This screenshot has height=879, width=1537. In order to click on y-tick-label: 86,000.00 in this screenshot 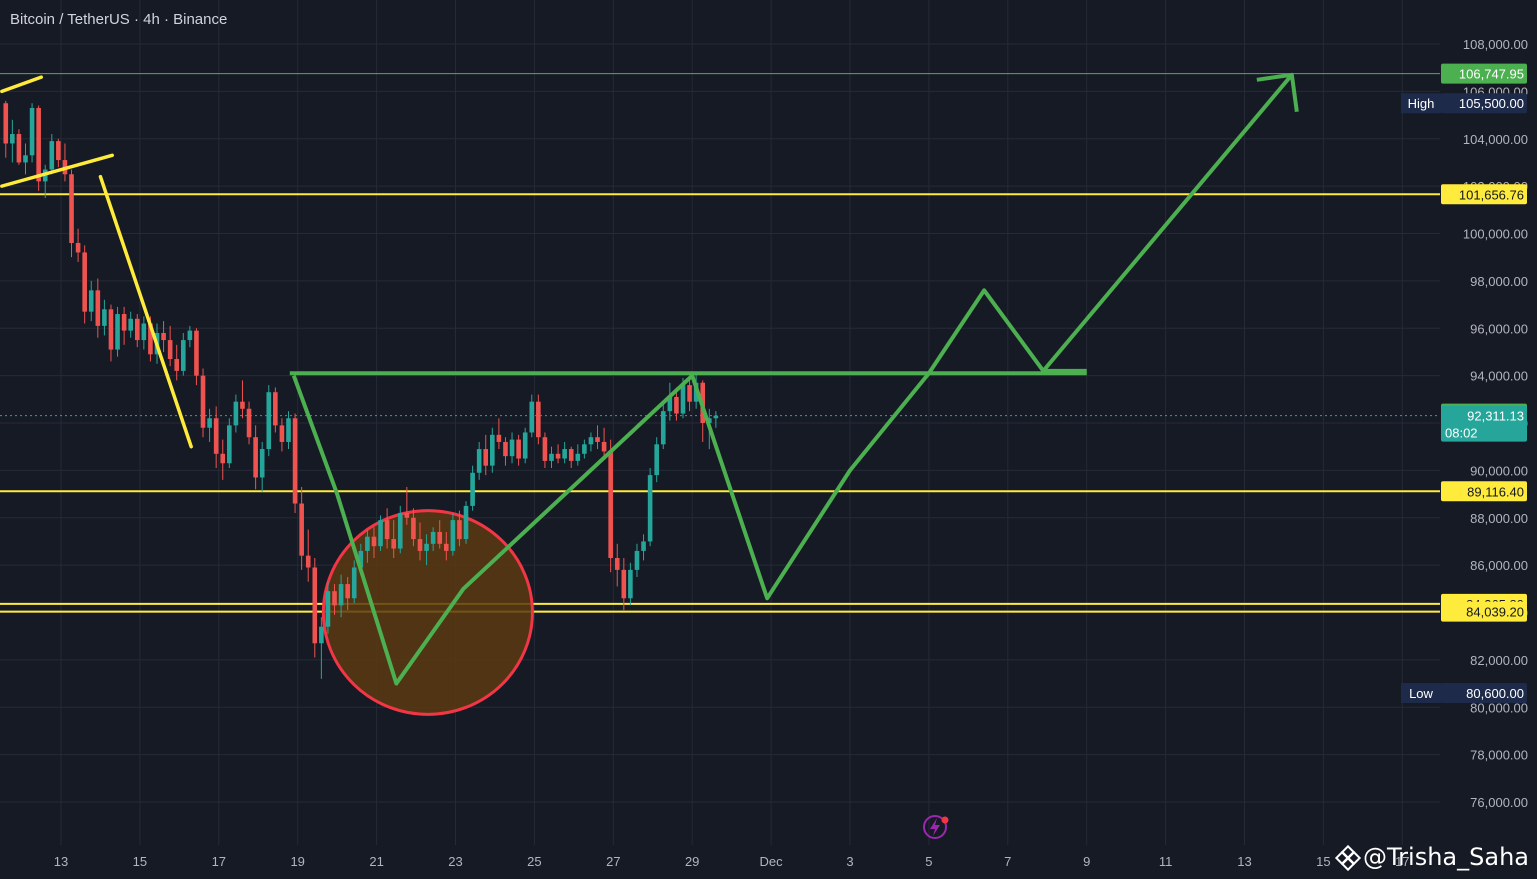, I will do `click(1499, 565)`.